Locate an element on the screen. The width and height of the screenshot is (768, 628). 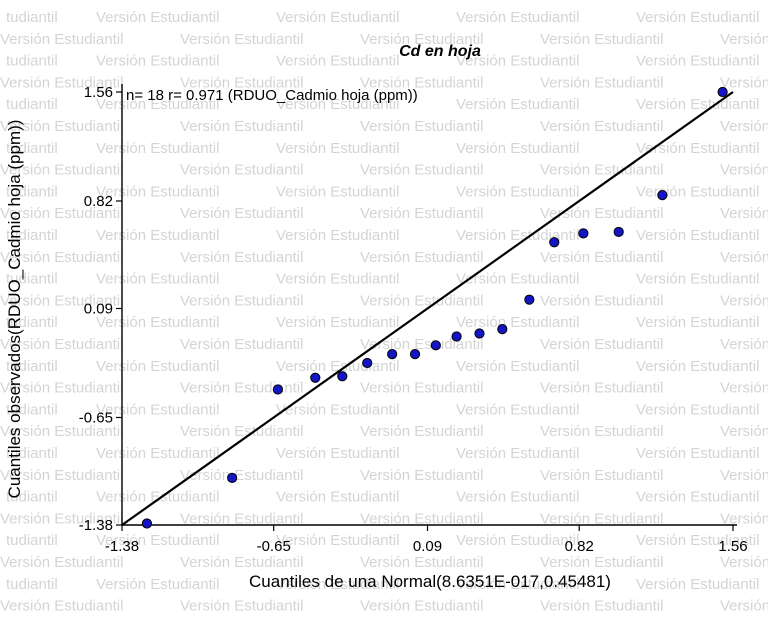
x-tick-label: 0.09 is located at coordinates (427, 546).